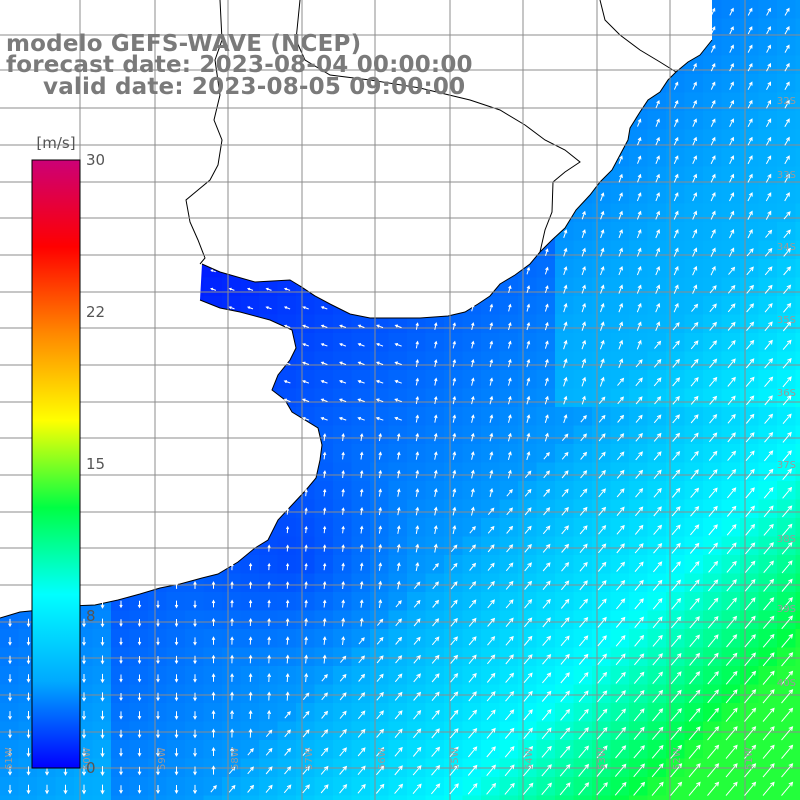 Image resolution: width=800 pixels, height=800 pixels. I want to click on longitude-labels: 61W 60W 59W 58W 57W 56W 55W 54W 53W 52W 51W, so click(379, 758).